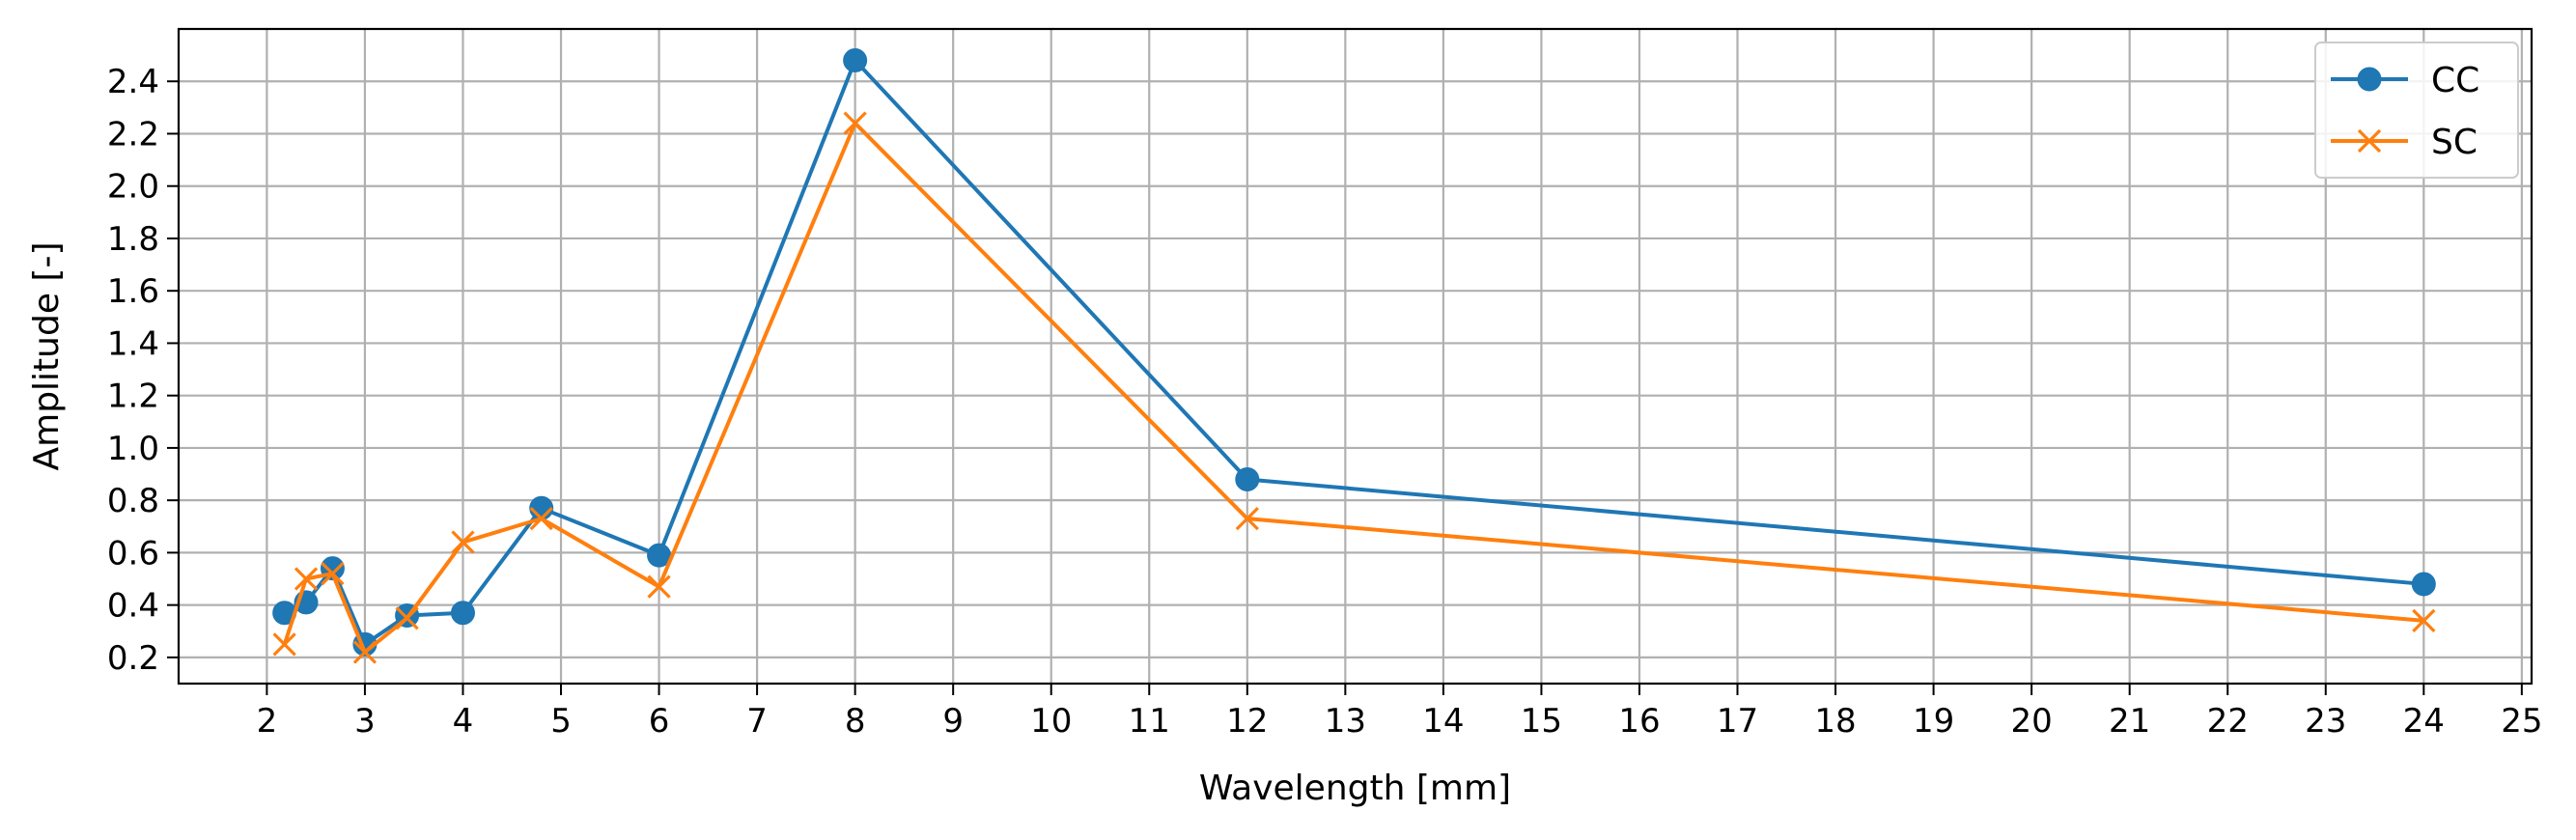 The height and width of the screenshot is (840, 2576). I want to click on y-tick-label: 2.4, so click(133, 82).